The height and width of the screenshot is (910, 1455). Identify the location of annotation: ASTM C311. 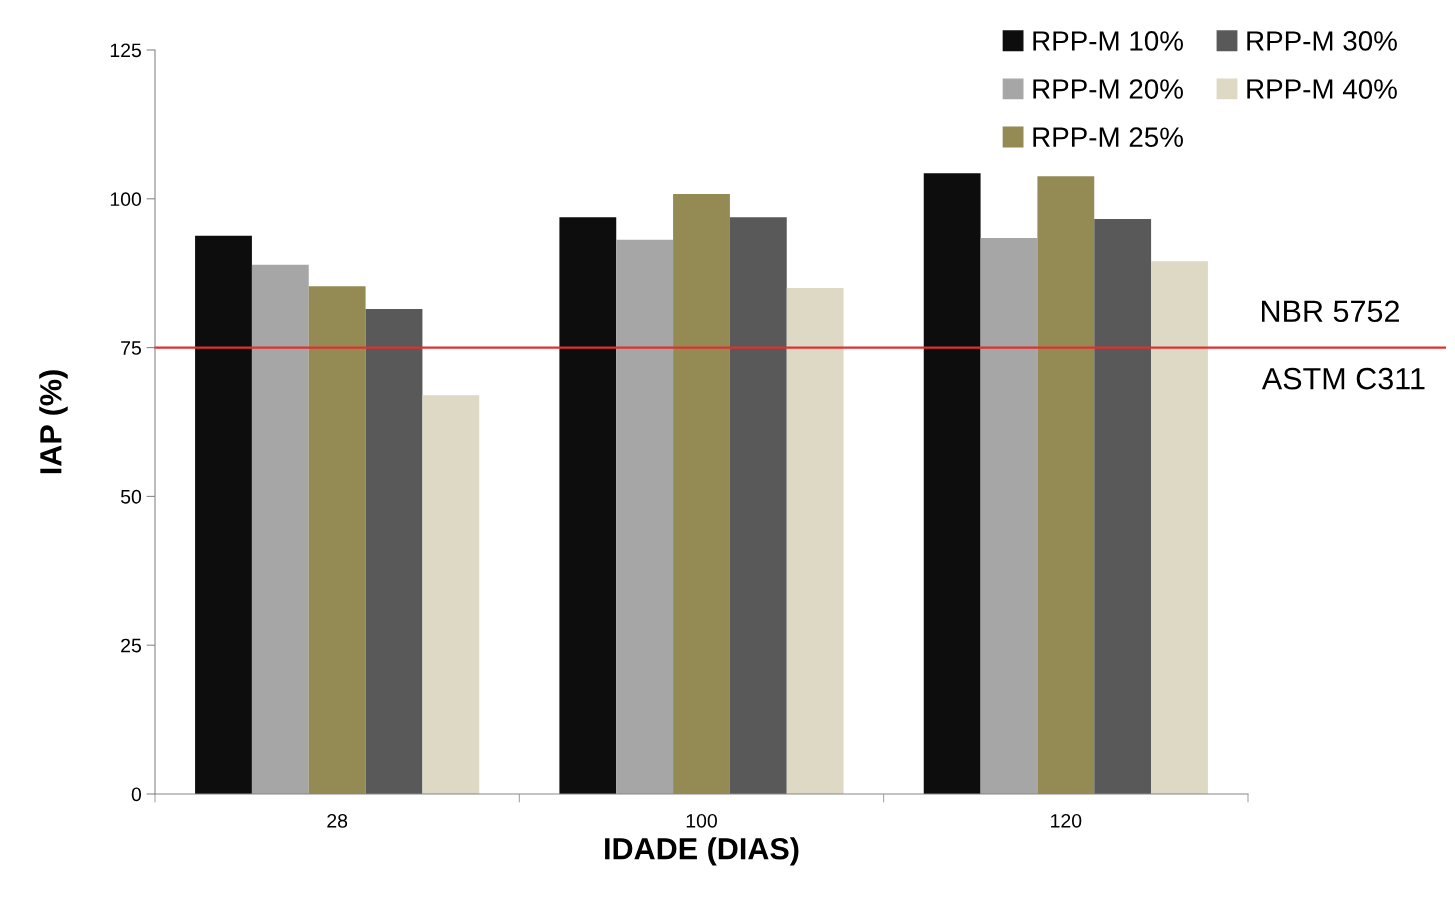
(1343, 378).